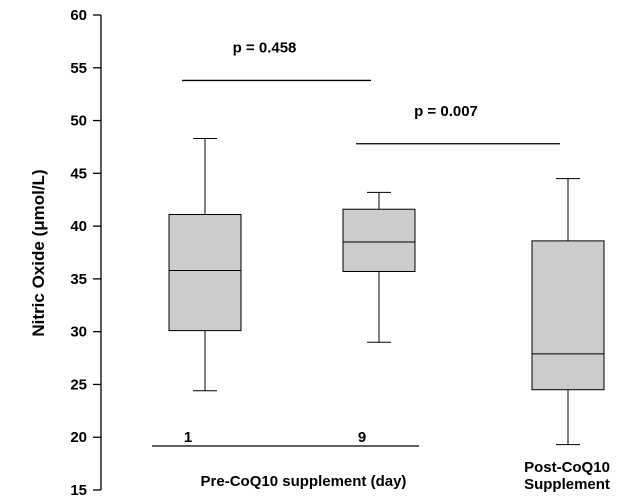  Describe the element at coordinates (304, 481) in the screenshot. I see `group-label-pre: Pre-CoQ10 supplement (day)` at that location.